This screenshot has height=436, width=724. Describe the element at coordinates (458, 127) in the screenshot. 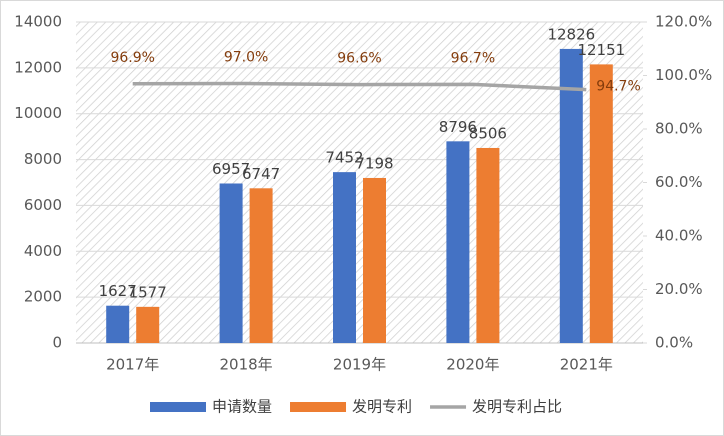

I see `bar-value-label: 8796` at that location.